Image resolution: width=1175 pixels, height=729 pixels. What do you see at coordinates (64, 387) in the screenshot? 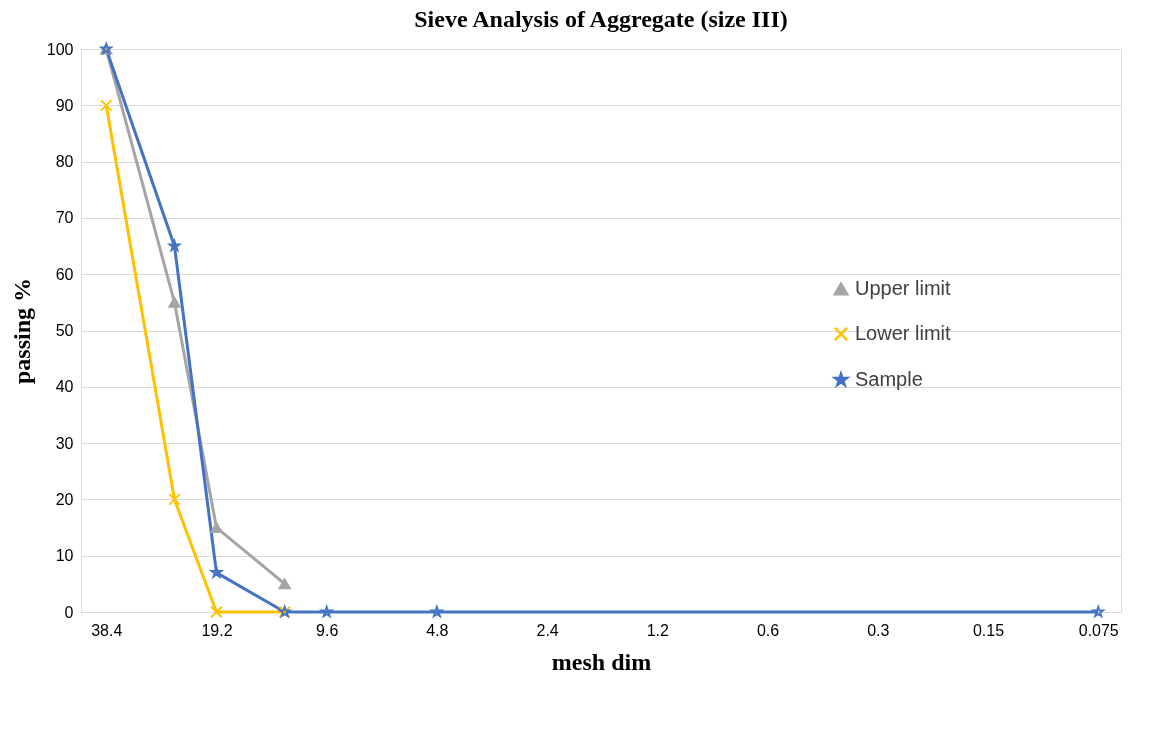
I see `y-tick-label: 40` at bounding box center [64, 387].